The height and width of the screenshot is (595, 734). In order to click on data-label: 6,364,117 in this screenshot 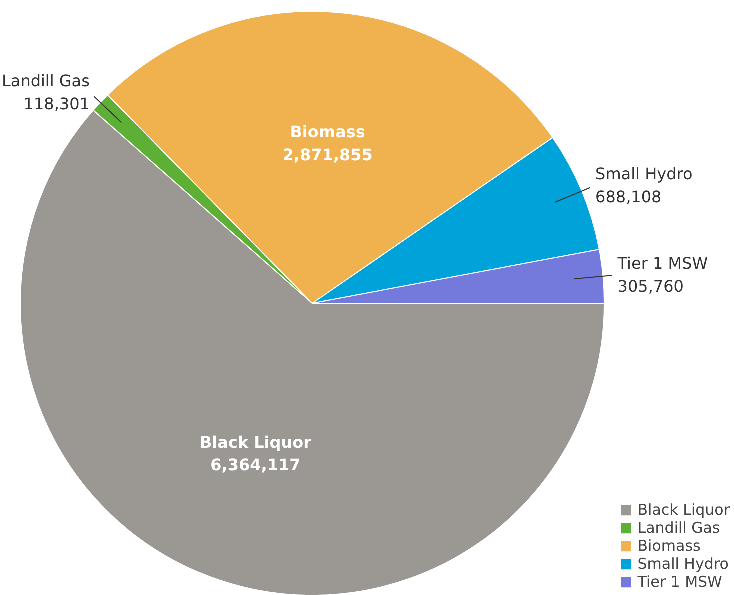, I will do `click(255, 465)`.